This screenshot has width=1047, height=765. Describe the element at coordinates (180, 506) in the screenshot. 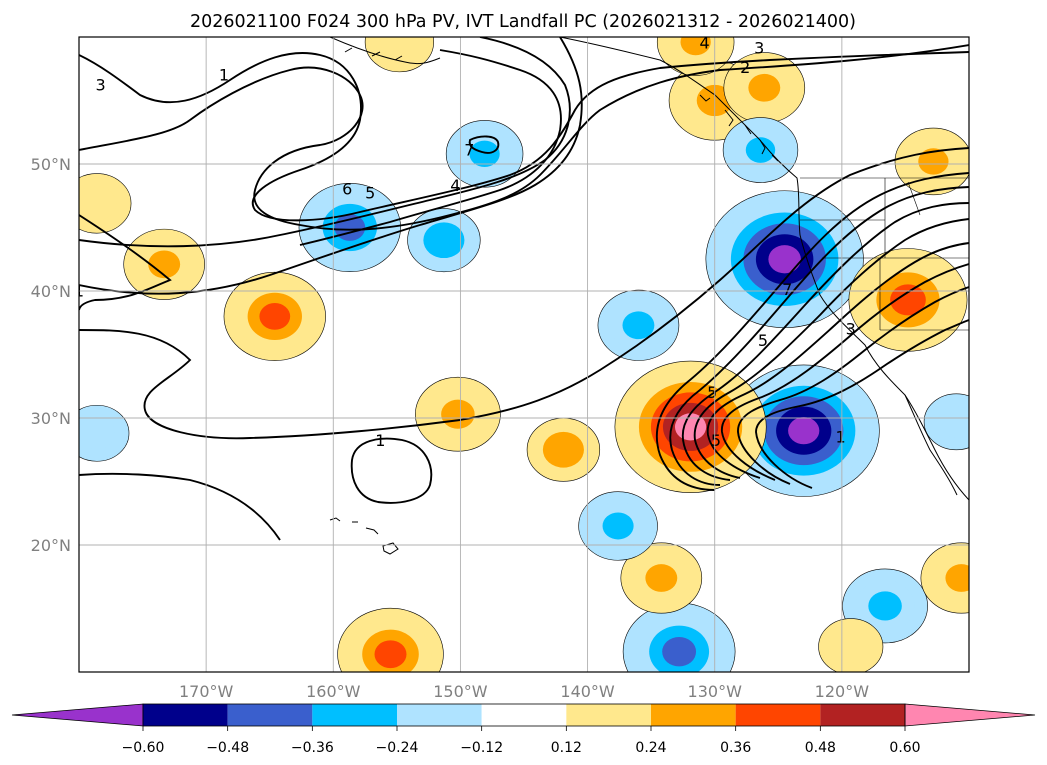

I see `ivt-contour-1-west-bottom` at that location.